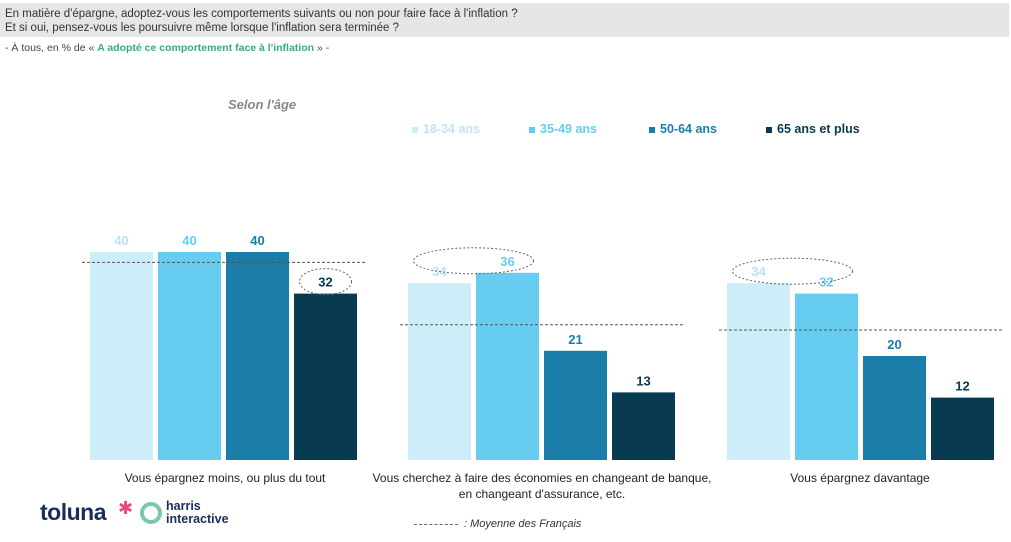 The width and height of the screenshot is (1011, 542). What do you see at coordinates (257, 240) in the screenshot?
I see `data-label-0-2: 40` at bounding box center [257, 240].